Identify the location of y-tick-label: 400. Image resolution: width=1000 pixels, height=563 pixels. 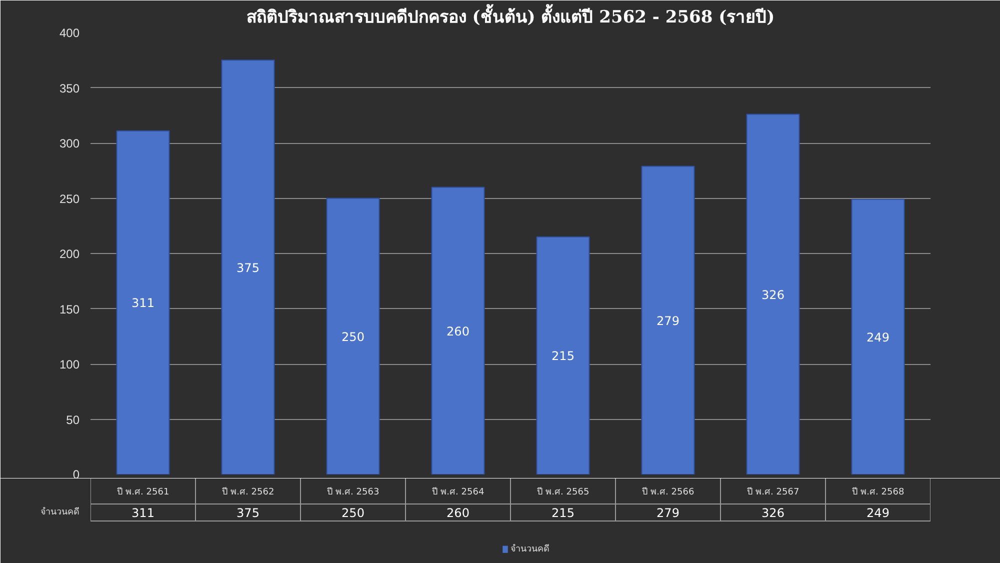
(69, 33).